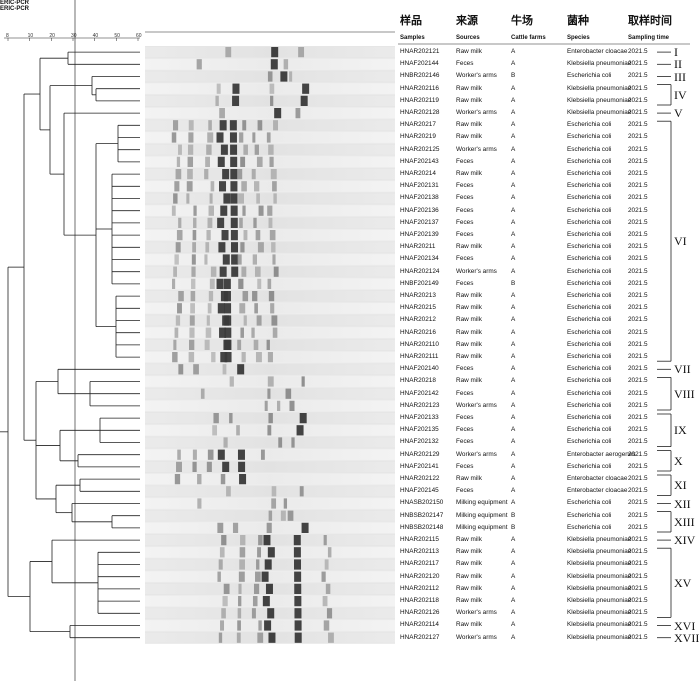 This screenshot has height=681, width=700. Describe the element at coordinates (680, 241) in the screenshot. I see `cluster-label: VI` at that location.